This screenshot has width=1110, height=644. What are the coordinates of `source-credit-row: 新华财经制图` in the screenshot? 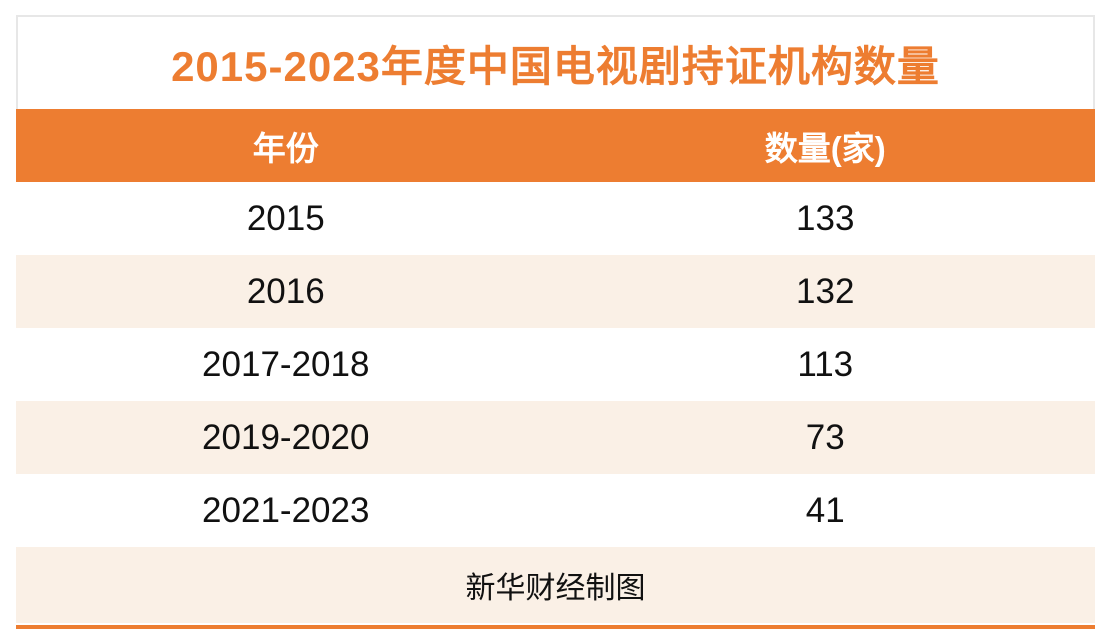 It's located at (555, 585).